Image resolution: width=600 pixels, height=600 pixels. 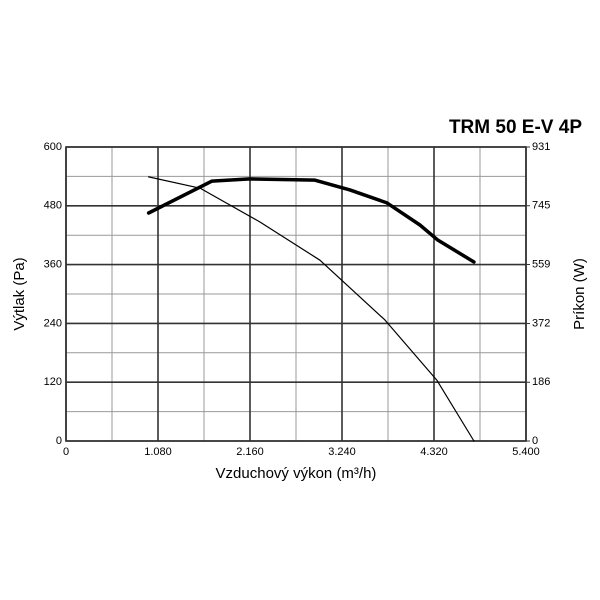 What do you see at coordinates (296, 473) in the screenshot?
I see `x-axis-label: Vzduchový výkon (m³/h)` at bounding box center [296, 473].